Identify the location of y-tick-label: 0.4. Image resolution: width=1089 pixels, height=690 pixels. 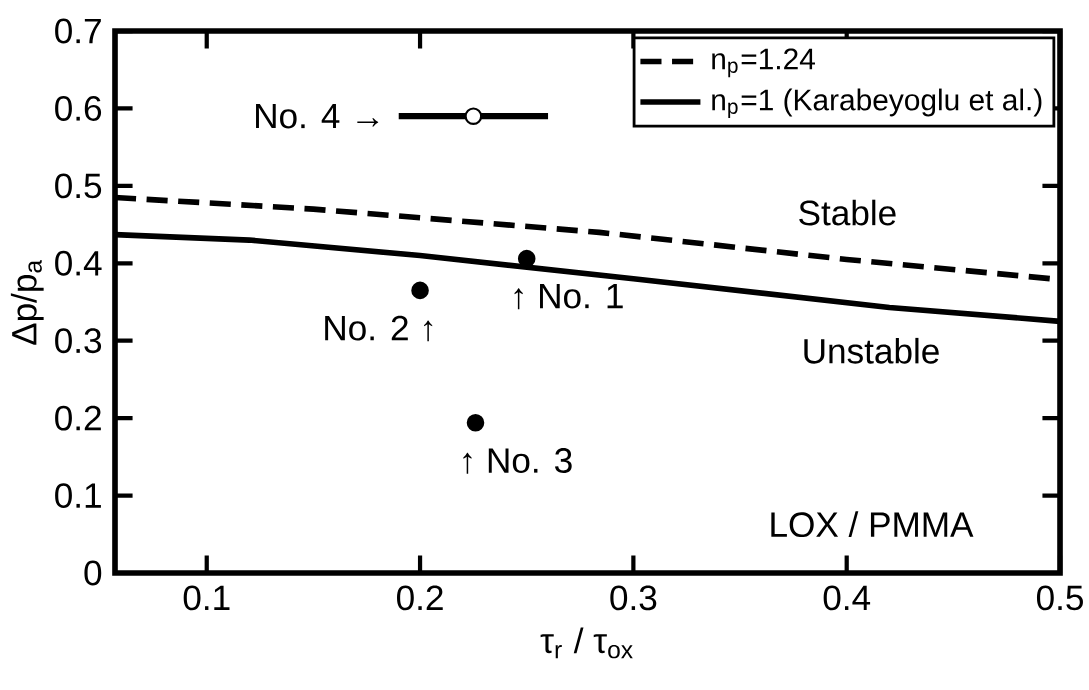
(78, 263).